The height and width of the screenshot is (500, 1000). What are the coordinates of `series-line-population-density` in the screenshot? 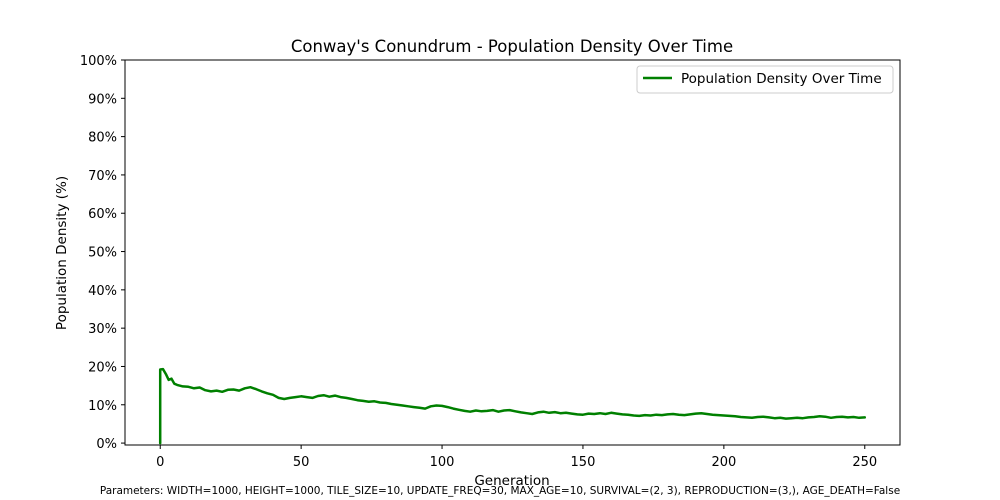 It's located at (512, 406).